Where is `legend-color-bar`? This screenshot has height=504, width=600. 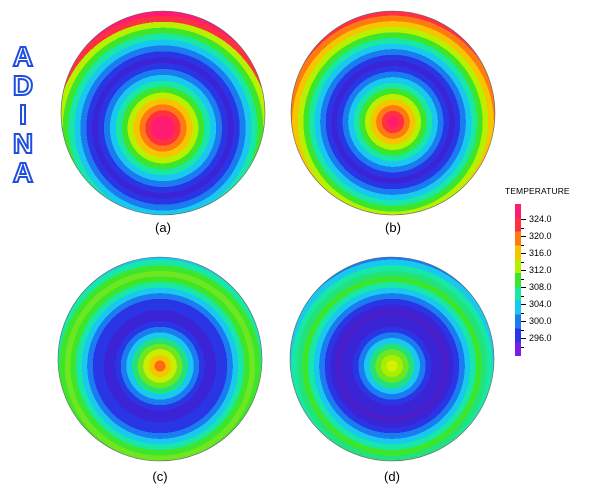
legend-color-bar is located at coordinates (518, 280).